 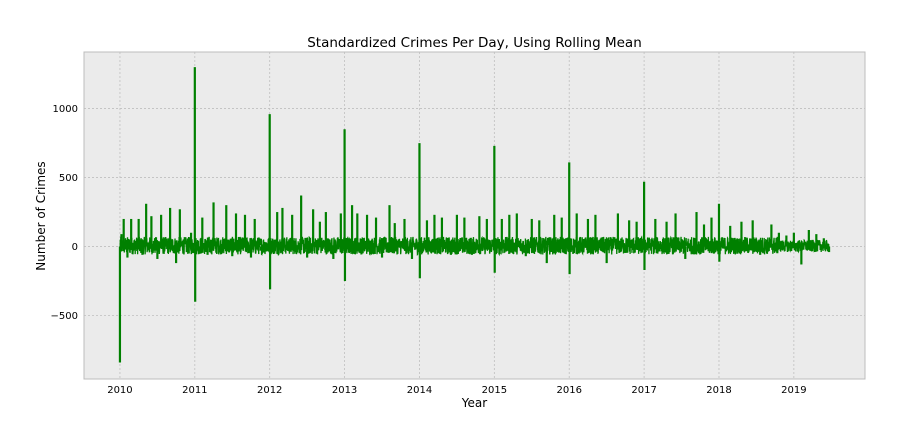 I want to click on x-axis-label: Year, so click(x=474, y=403).